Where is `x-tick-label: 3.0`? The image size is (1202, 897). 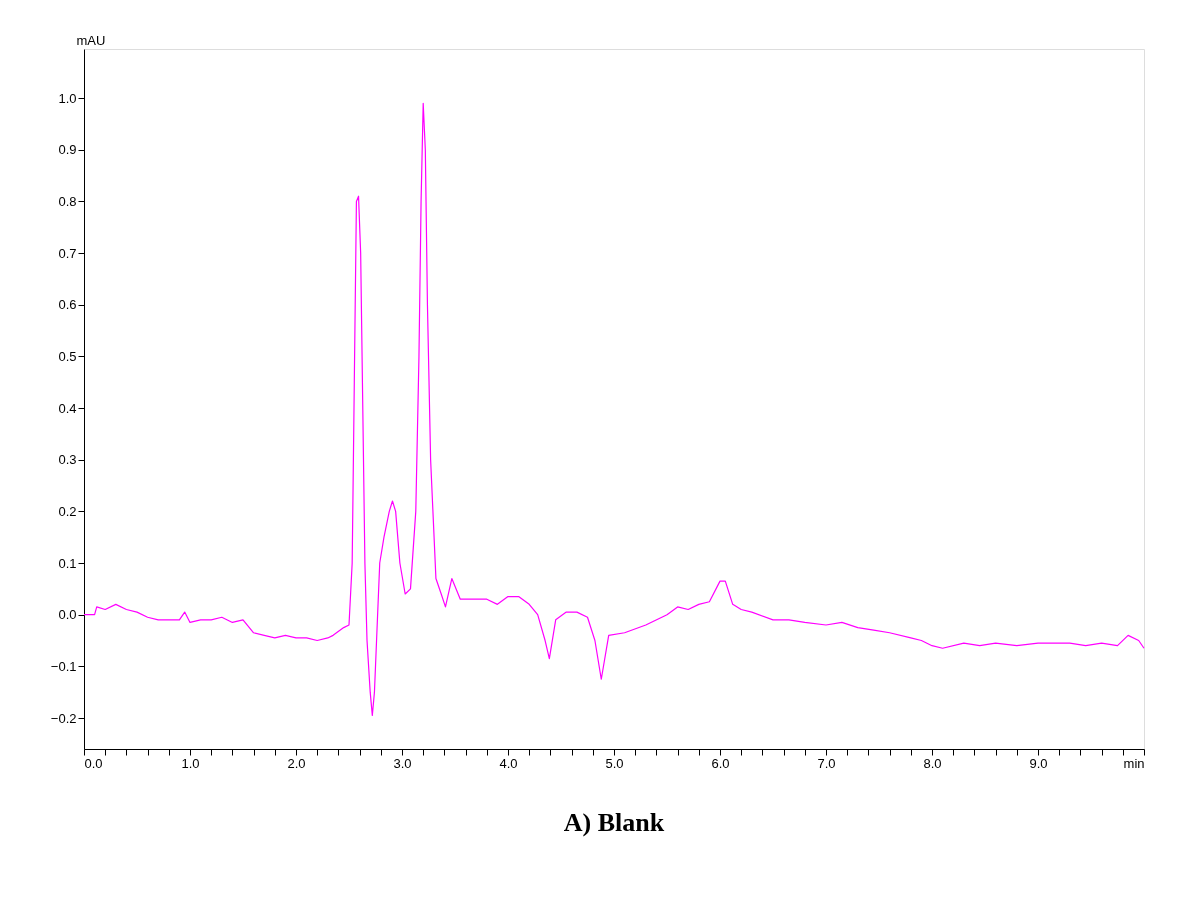 x-tick-label: 3.0 is located at coordinates (402, 763).